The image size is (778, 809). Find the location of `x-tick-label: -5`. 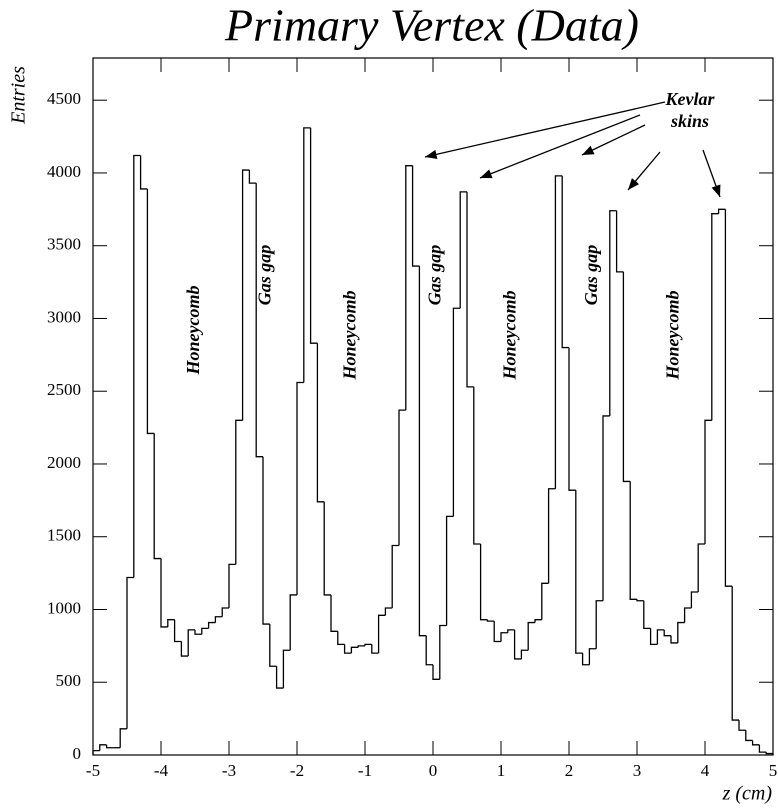

x-tick-label: -5 is located at coordinates (93, 770).